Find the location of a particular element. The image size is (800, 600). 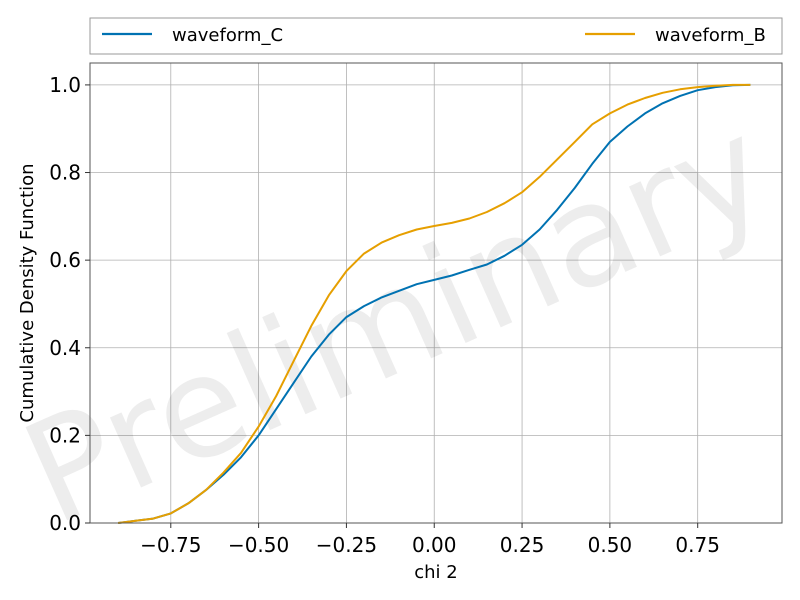

x-tick-label: 0.50 is located at coordinates (610, 545).